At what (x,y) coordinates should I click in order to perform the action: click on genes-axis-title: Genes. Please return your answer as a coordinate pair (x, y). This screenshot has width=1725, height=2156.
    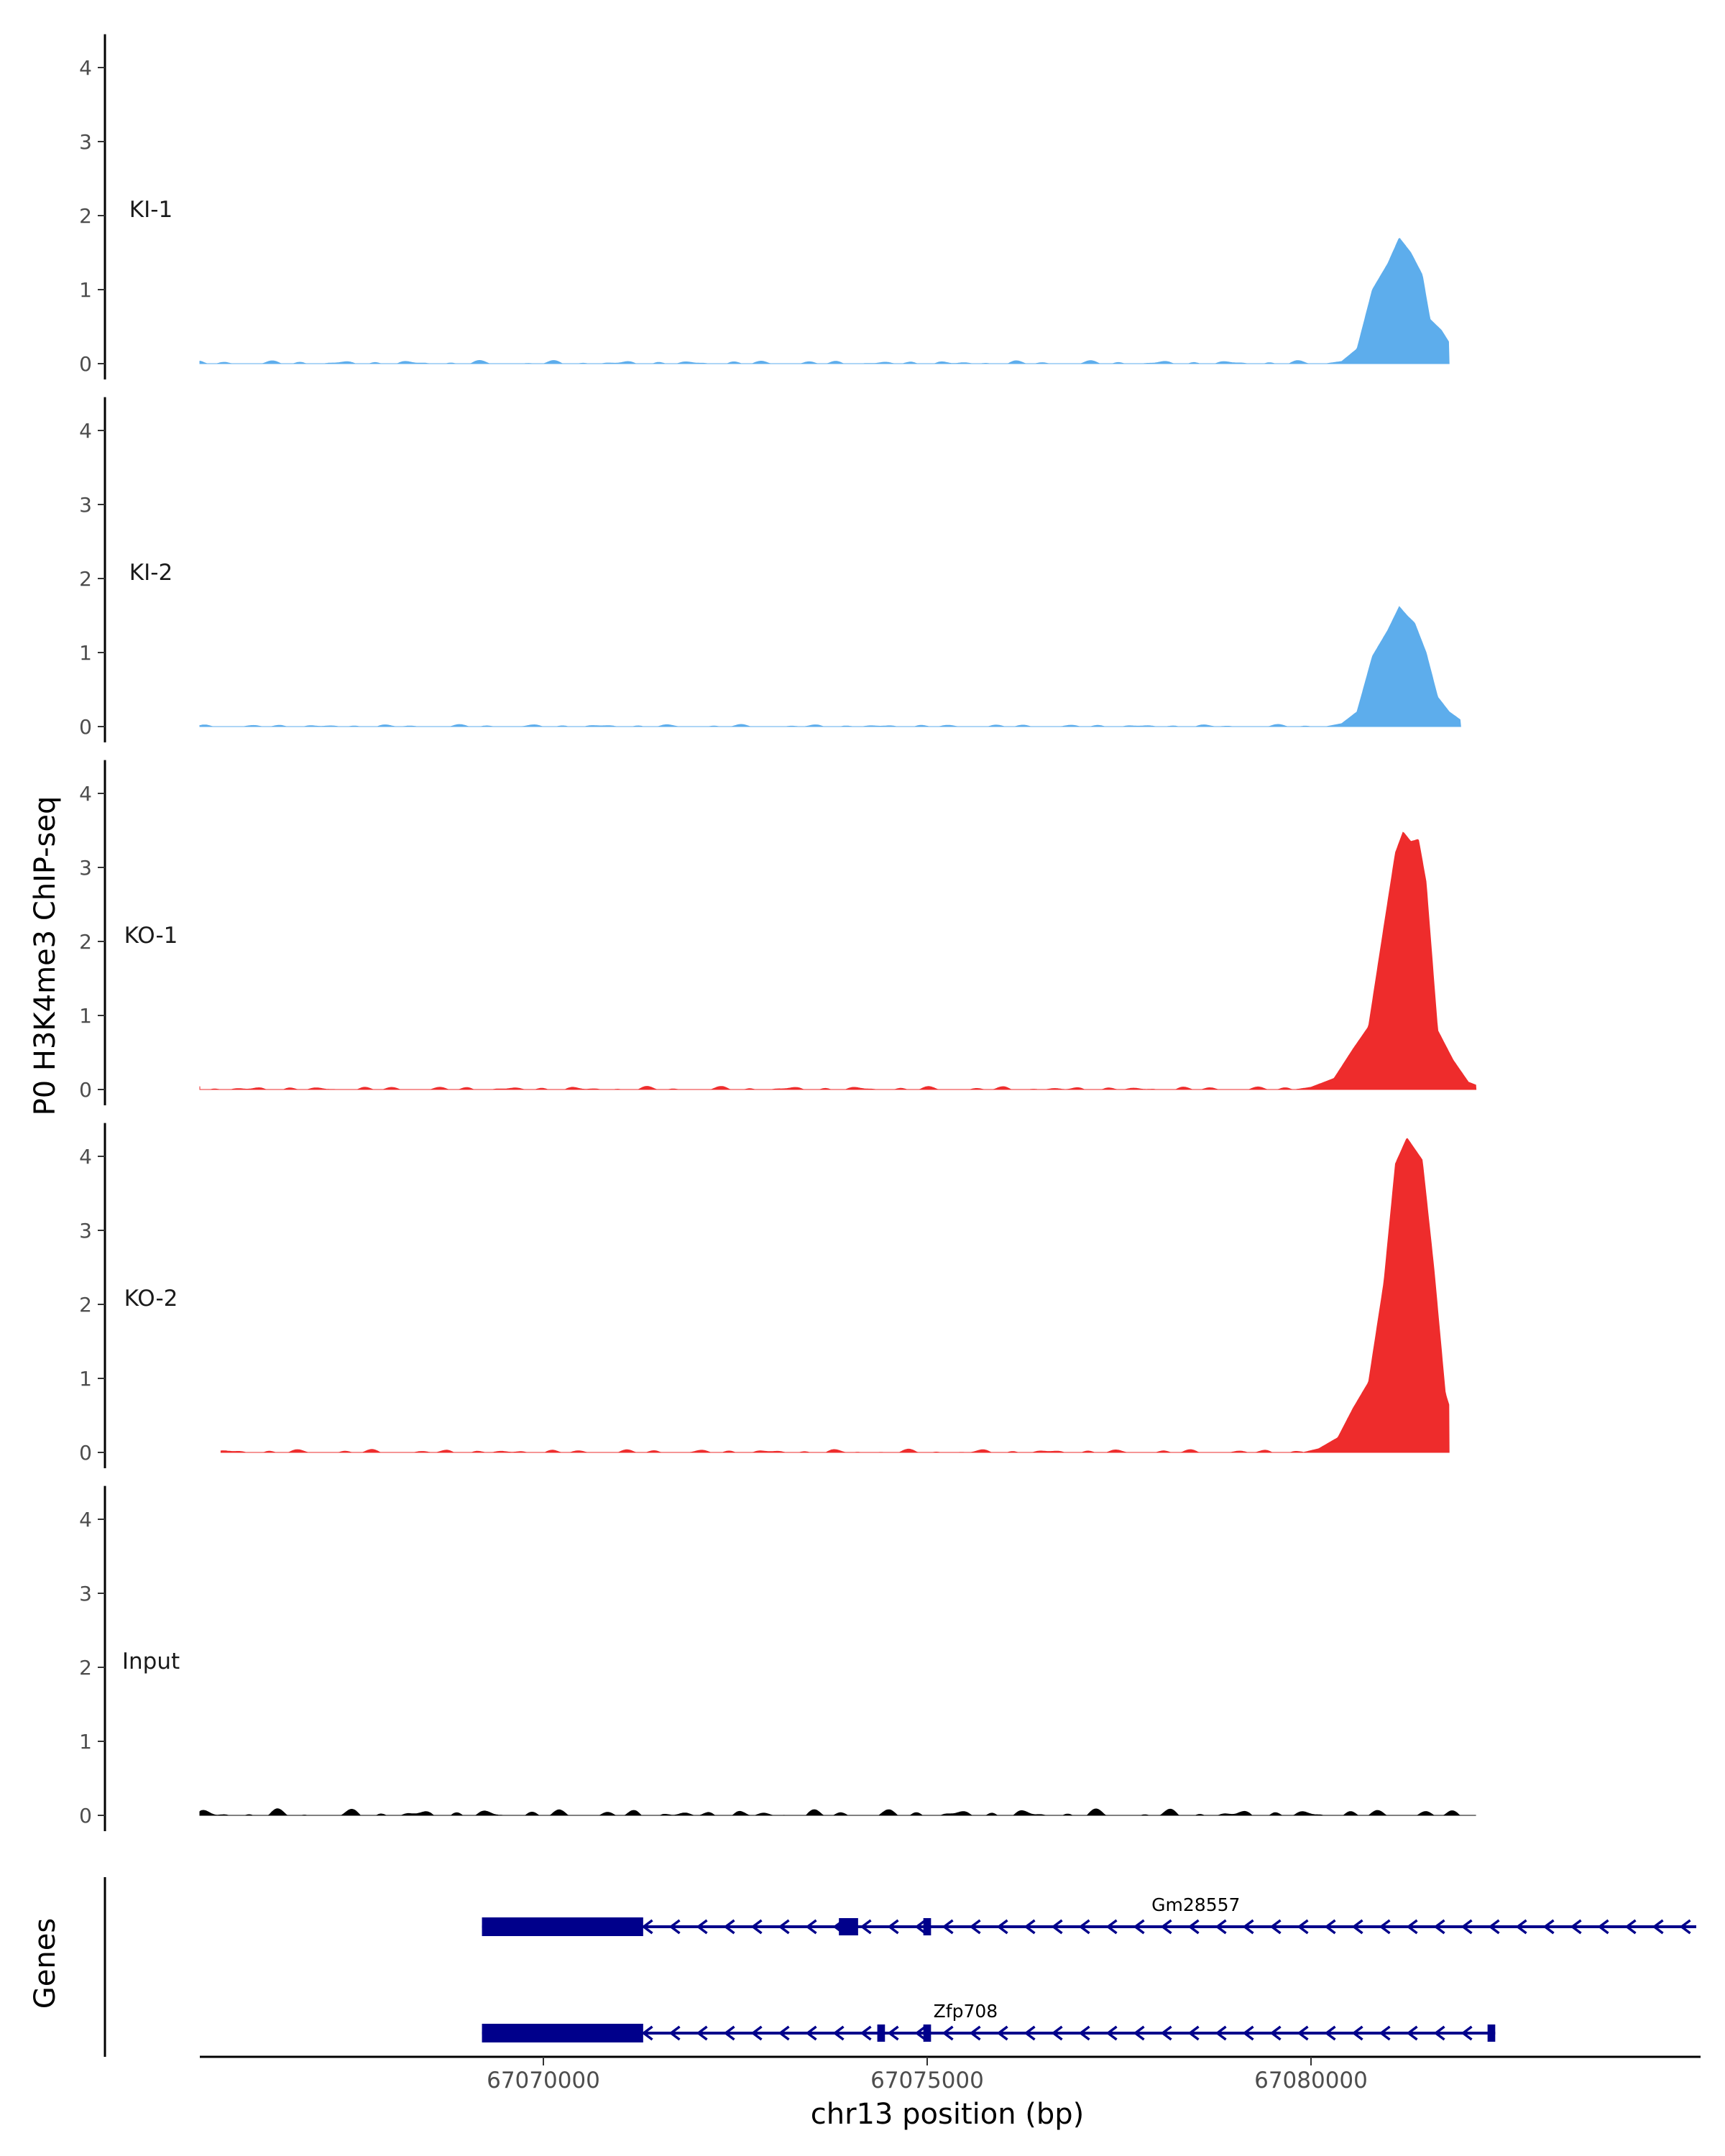
    Looking at the image, I should click on (45, 1964).